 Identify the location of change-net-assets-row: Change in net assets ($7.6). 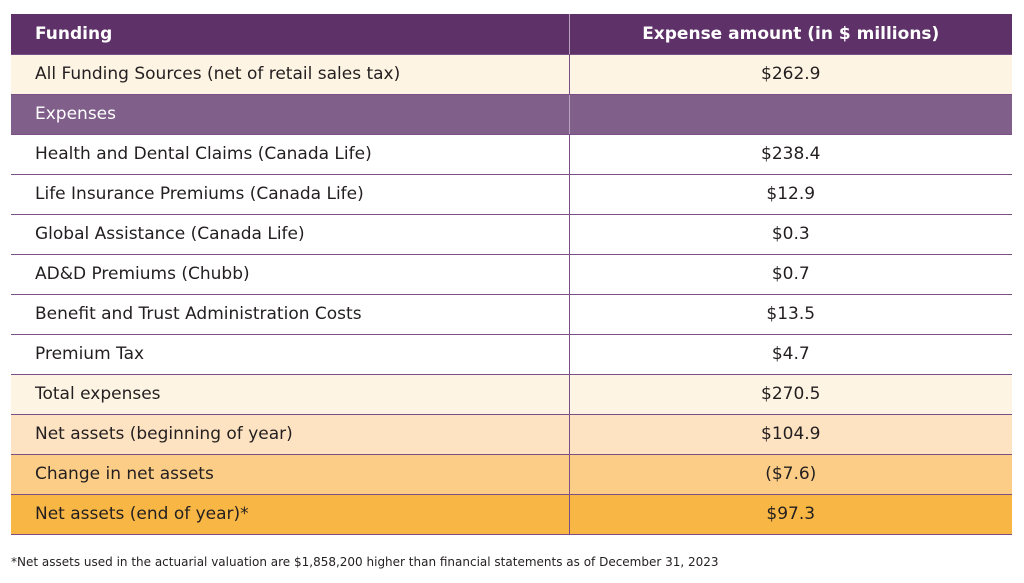
(511, 474).